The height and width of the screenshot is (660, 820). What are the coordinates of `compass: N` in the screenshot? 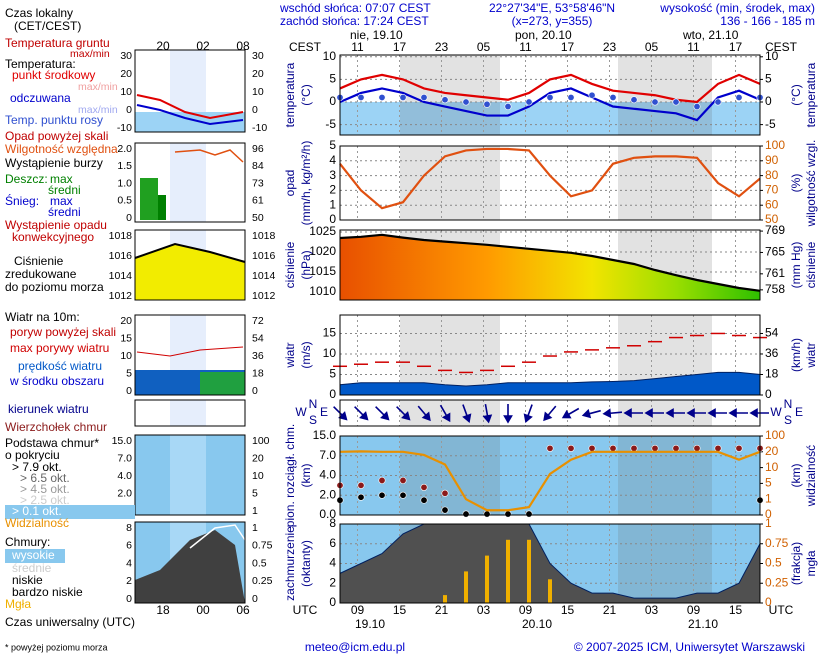 It's located at (313, 404).